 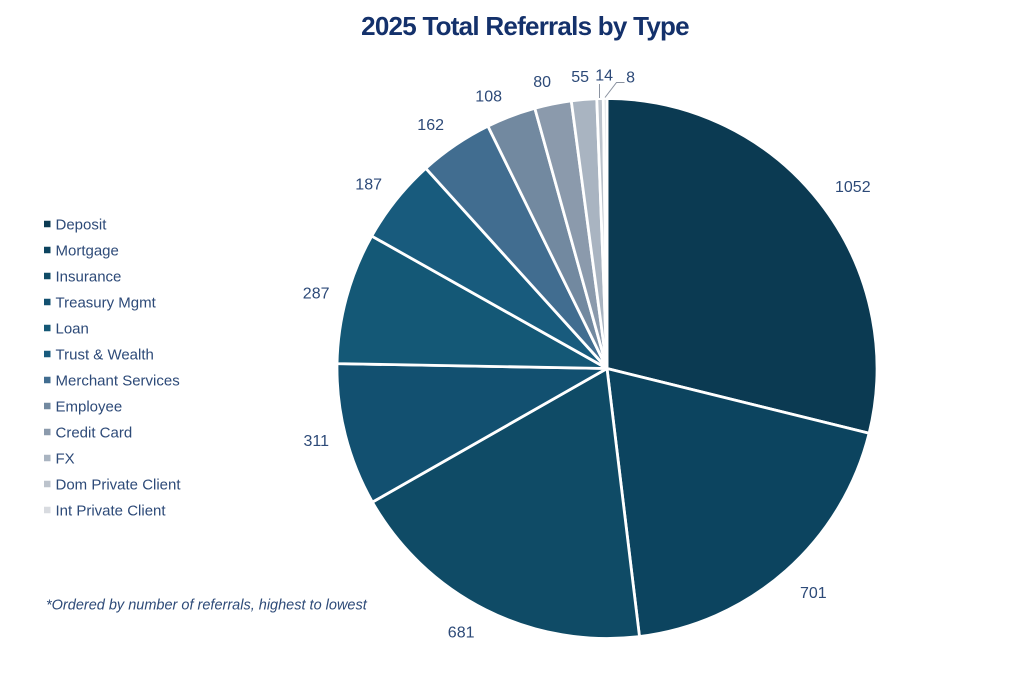 I want to click on svg-text: 2025 Total Referrals by Type, so click(x=525, y=26).